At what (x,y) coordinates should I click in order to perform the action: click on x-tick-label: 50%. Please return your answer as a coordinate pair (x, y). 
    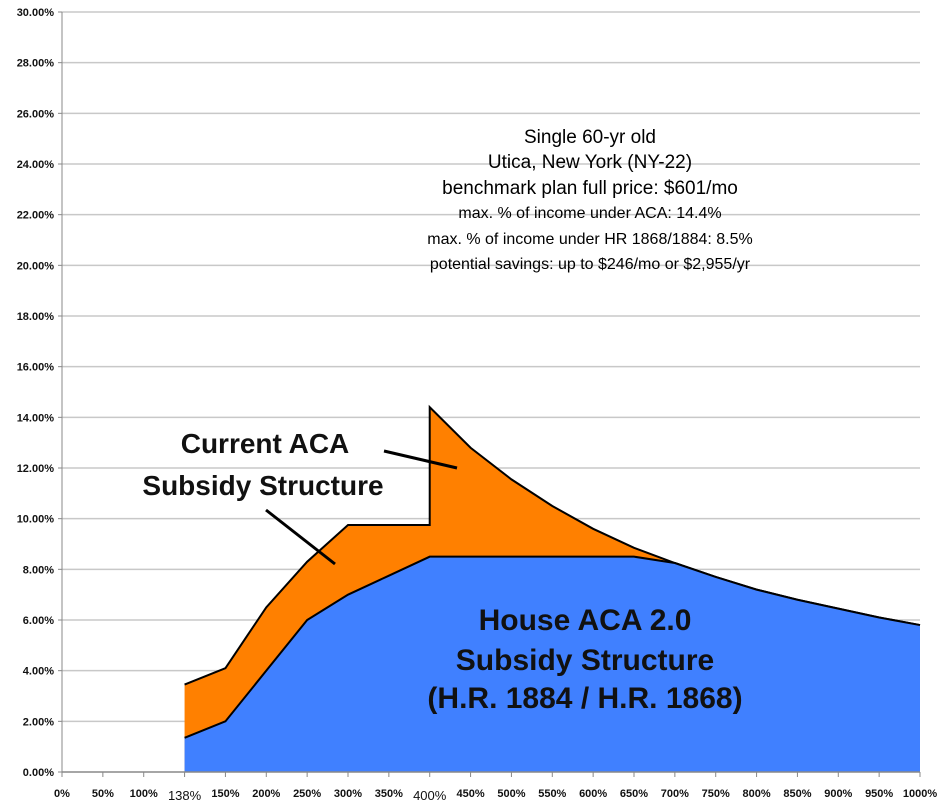
    Looking at the image, I should click on (103, 794).